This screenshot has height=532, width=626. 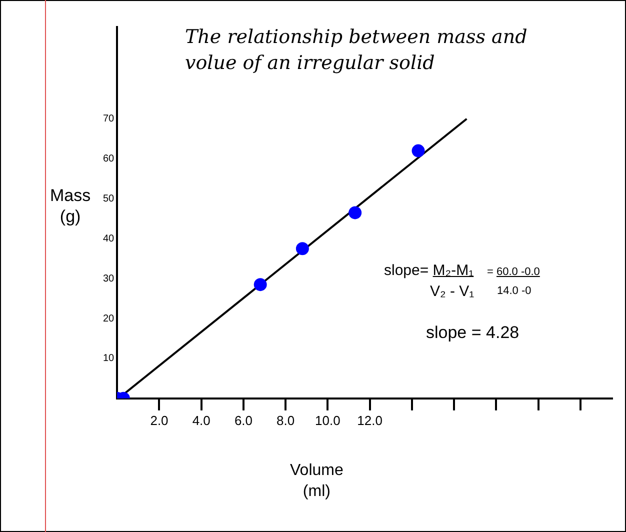 I want to click on y-axis-title: Mass (g), so click(x=70, y=206).